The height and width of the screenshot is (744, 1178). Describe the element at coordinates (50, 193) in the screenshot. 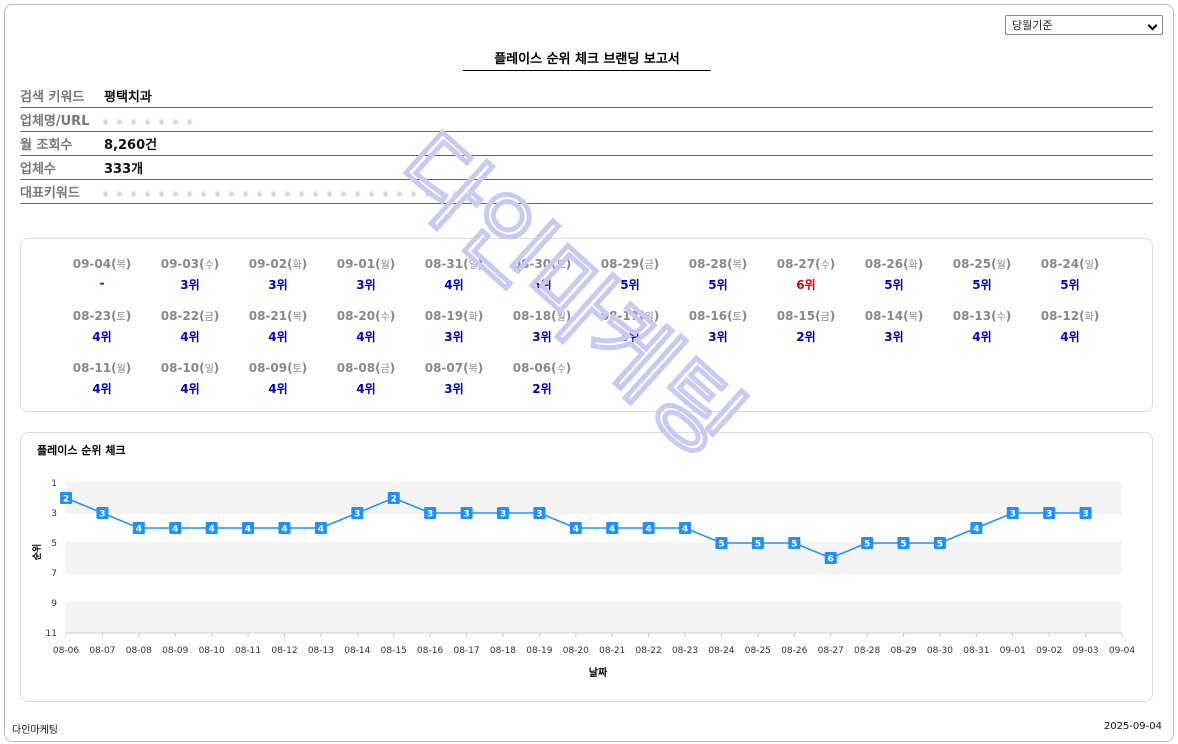

I see `info-label: 대표키워드` at that location.